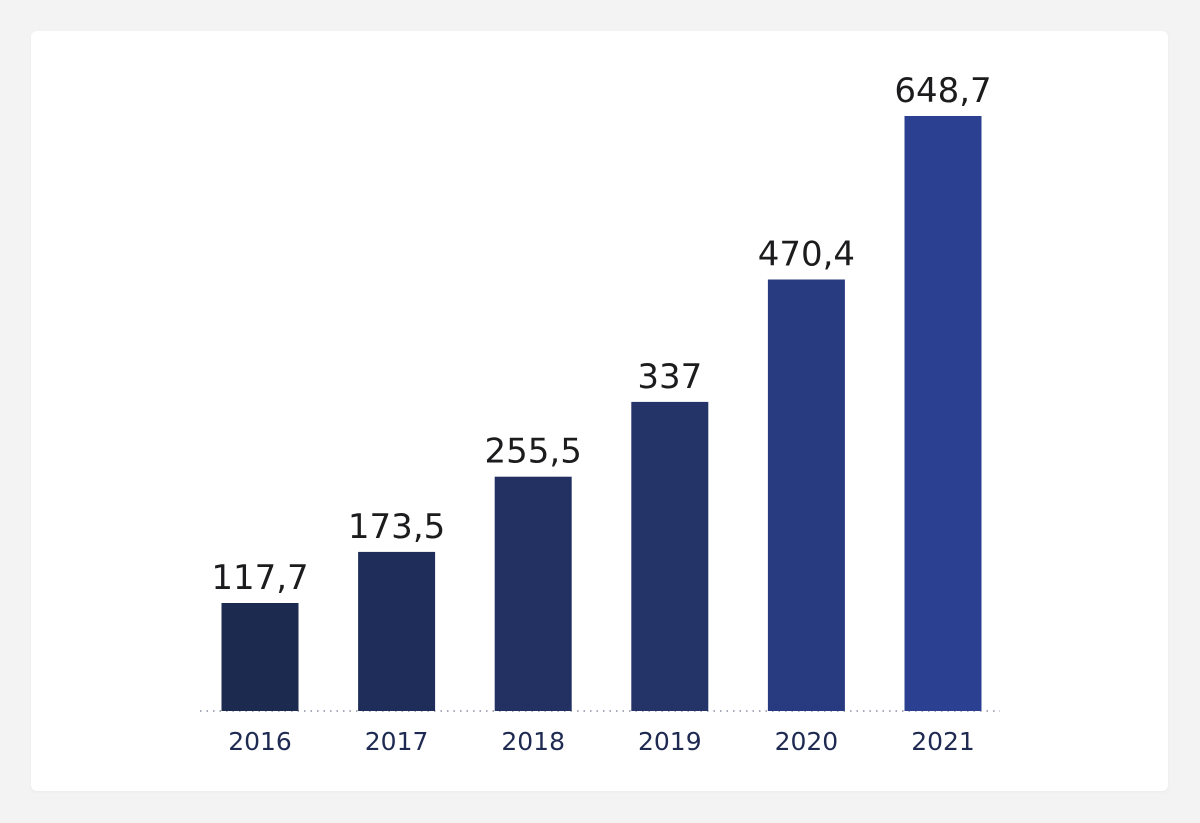  I want to click on value-label-2018: 255,5, so click(533, 452).